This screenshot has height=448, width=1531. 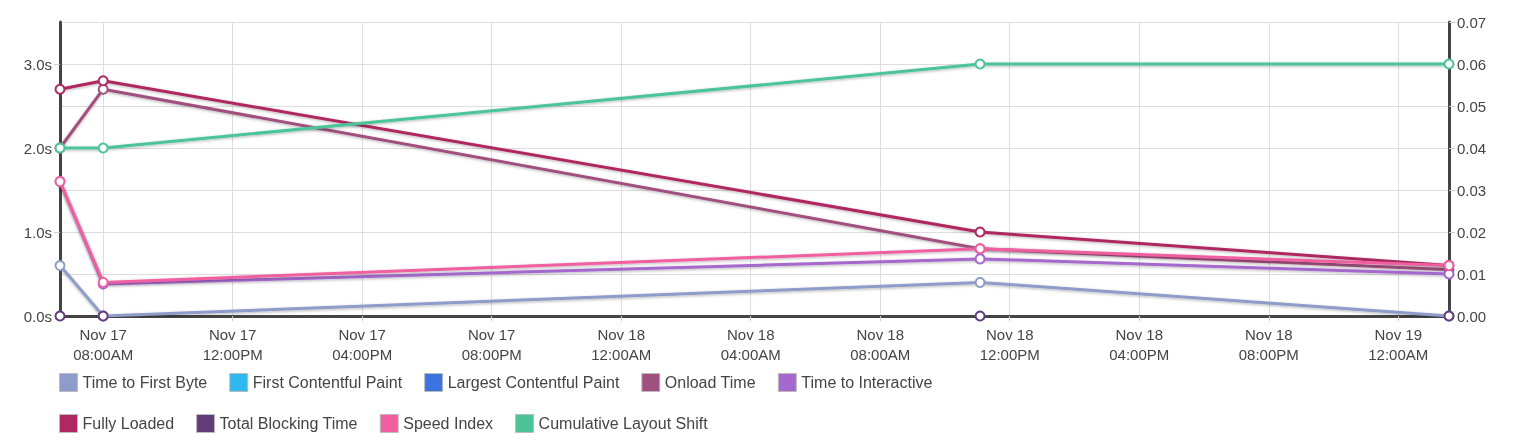 What do you see at coordinates (1472, 274) in the screenshot?
I see `y2-tick-label: 0.01` at bounding box center [1472, 274].